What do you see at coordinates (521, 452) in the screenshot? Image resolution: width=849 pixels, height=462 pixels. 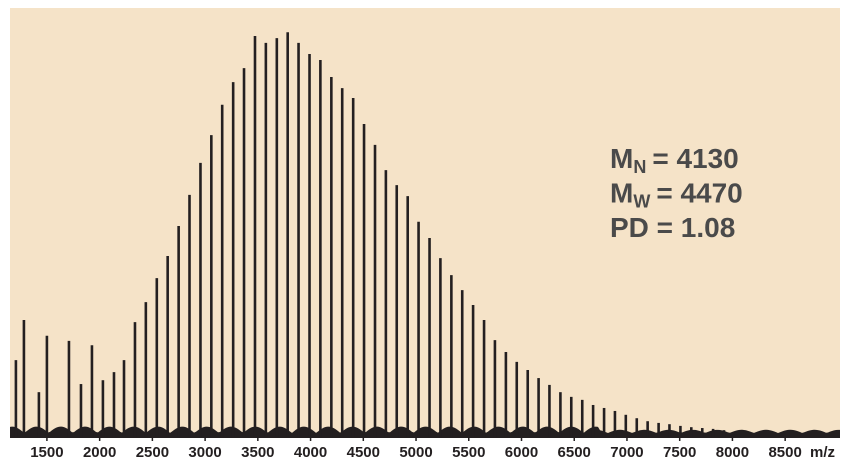 I see `x-tick-label: 6000` at bounding box center [521, 452].